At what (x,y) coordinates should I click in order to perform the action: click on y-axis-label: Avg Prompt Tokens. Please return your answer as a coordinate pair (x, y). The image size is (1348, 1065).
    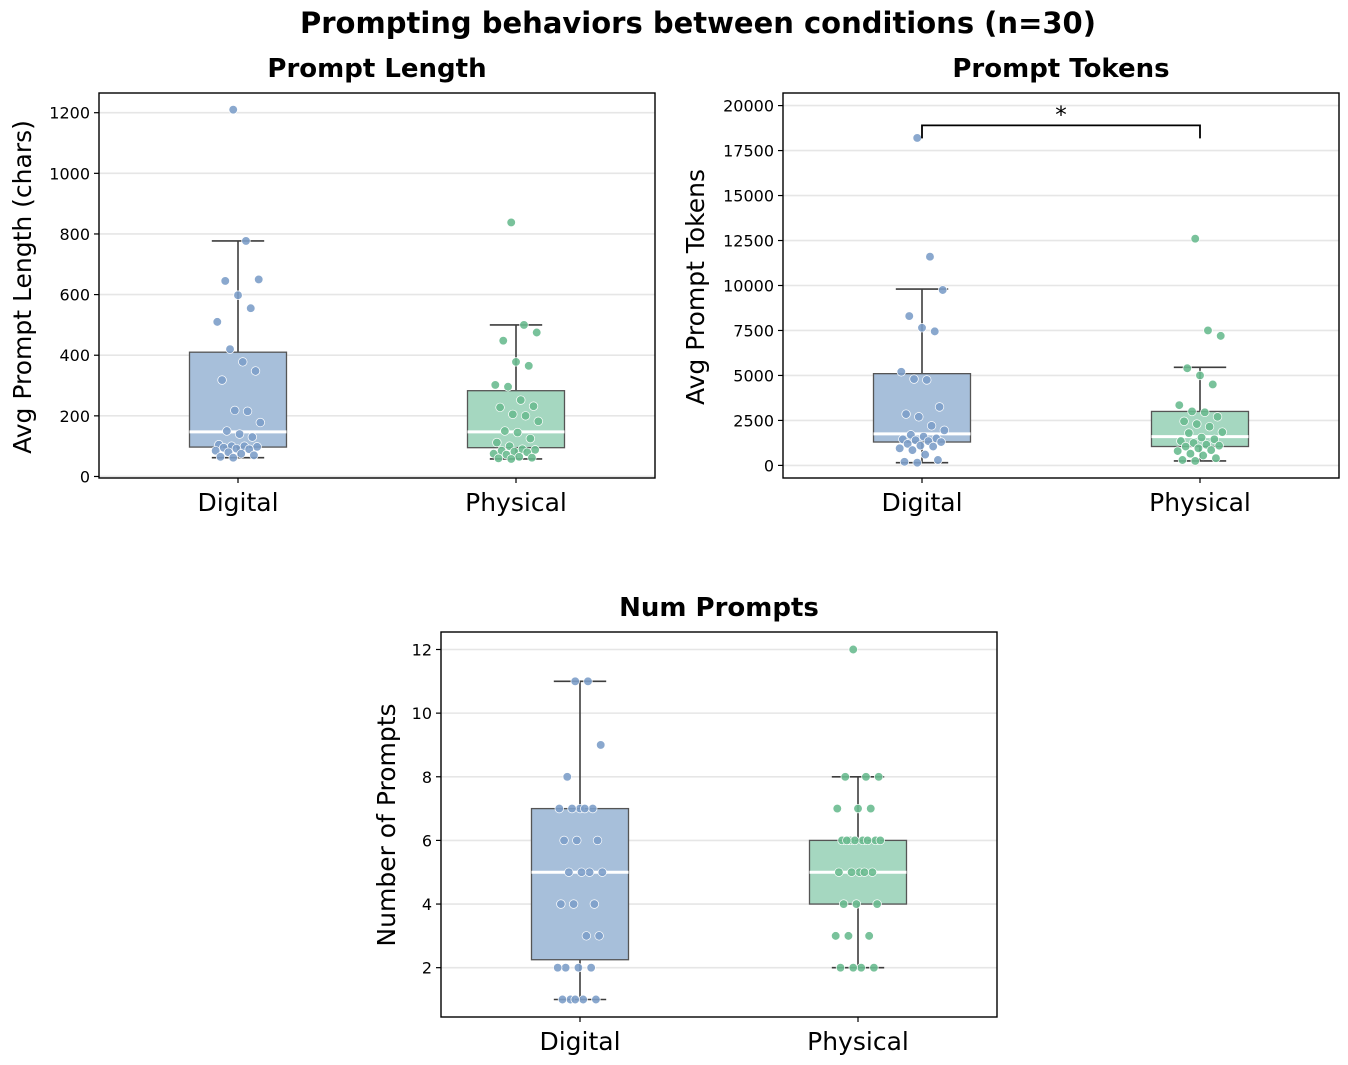
    Looking at the image, I should click on (695, 287).